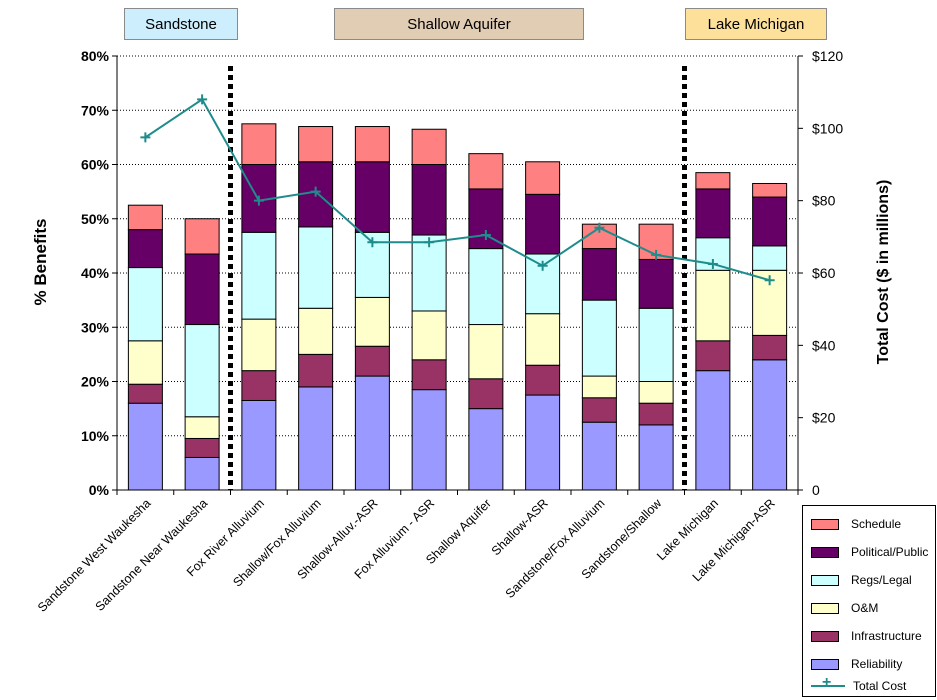 Image resolution: width=937 pixels, height=700 pixels. Describe the element at coordinates (95, 327) in the screenshot. I see `y-tick-label: 30%` at that location.